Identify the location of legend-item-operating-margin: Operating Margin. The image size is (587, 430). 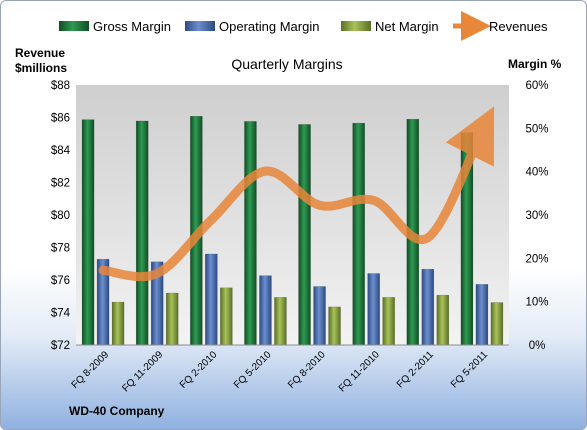
(252, 26).